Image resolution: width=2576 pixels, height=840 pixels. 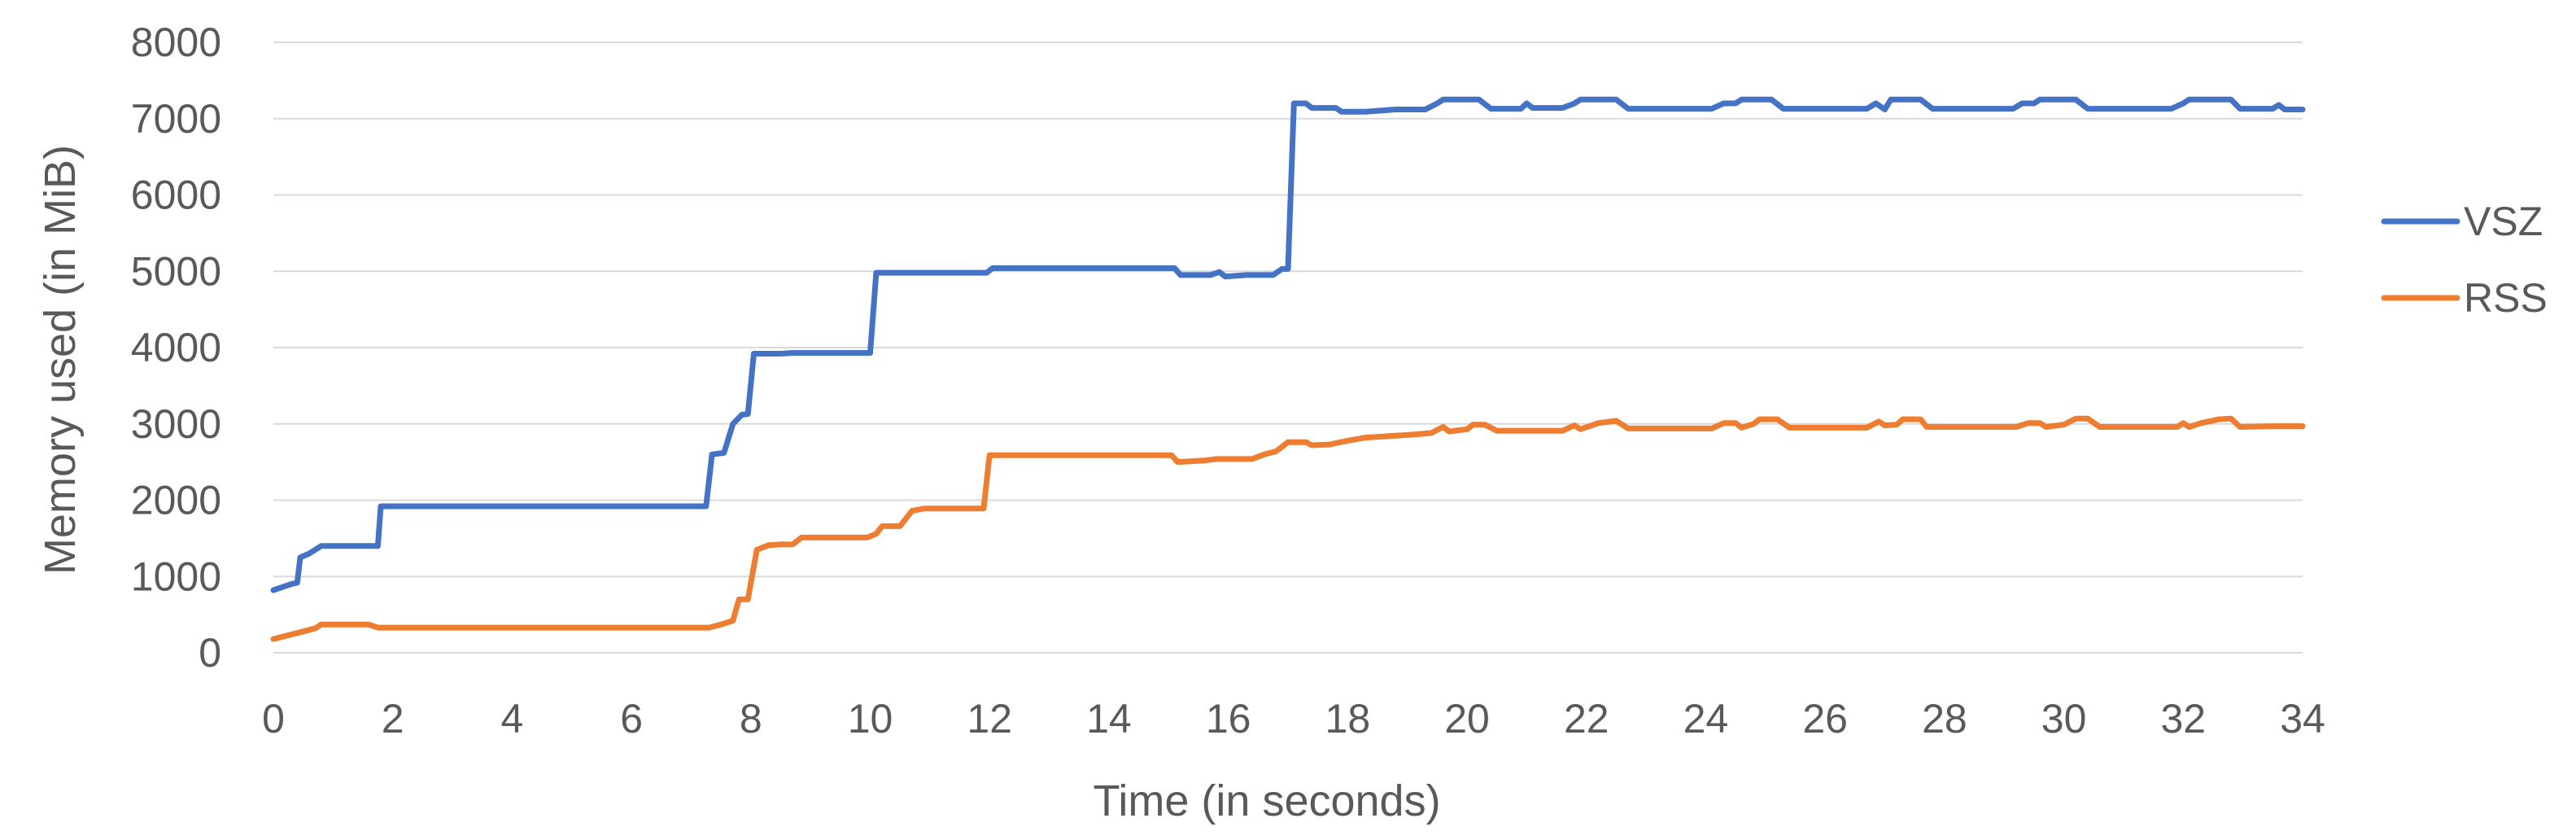 I want to click on y-tick-label: 6000, so click(x=176, y=196).